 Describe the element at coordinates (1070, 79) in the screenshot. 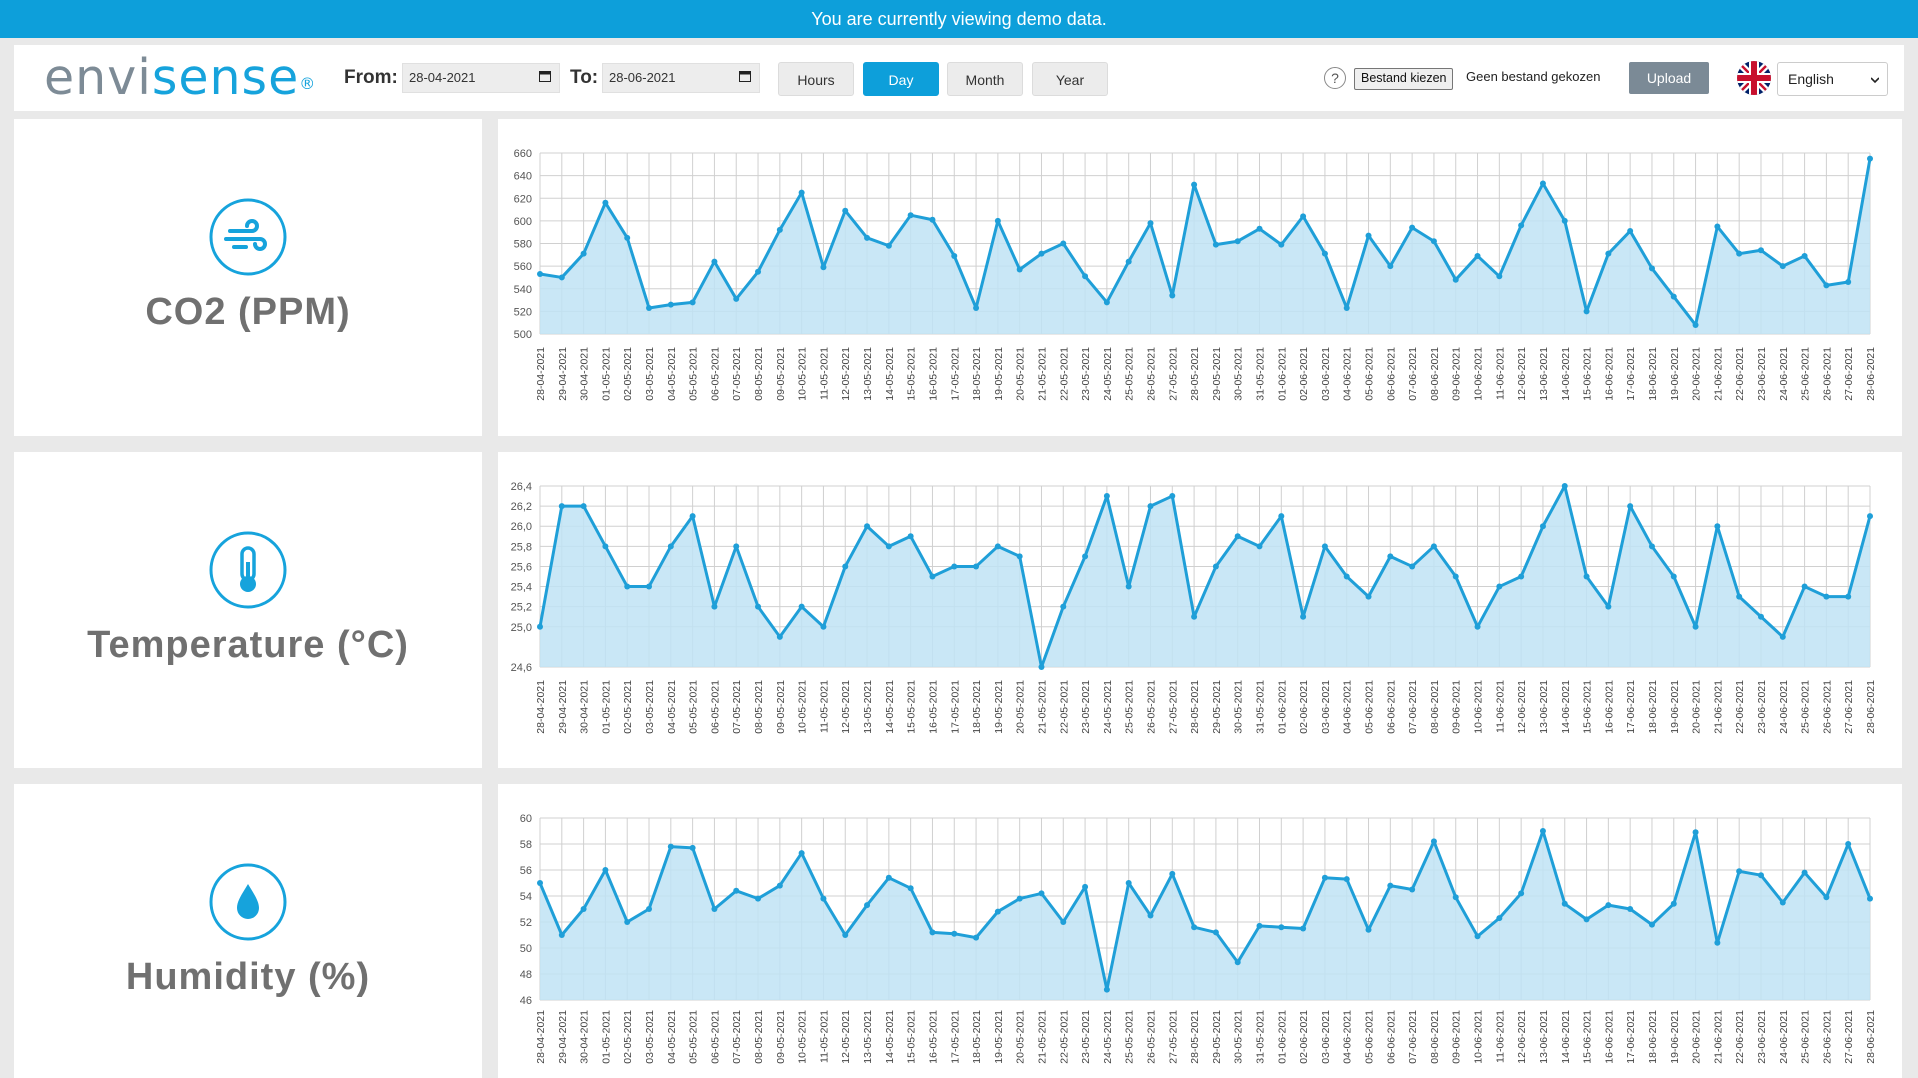

I see `range-year-button: Year` at that location.